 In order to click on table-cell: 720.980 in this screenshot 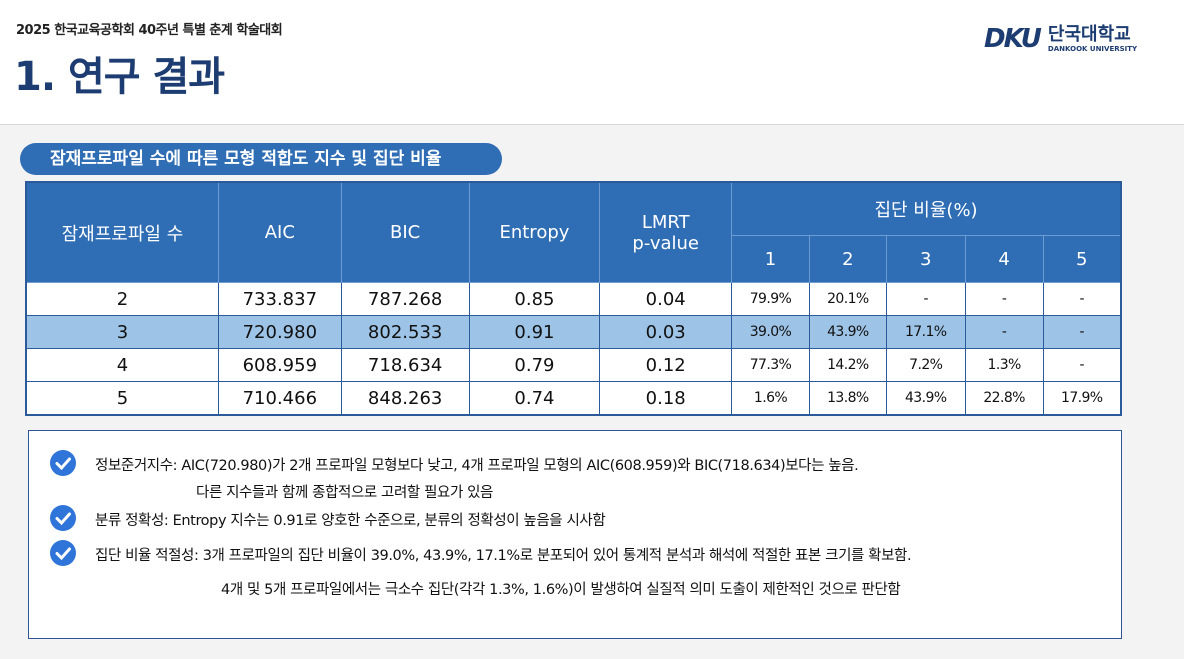, I will do `click(279, 332)`.